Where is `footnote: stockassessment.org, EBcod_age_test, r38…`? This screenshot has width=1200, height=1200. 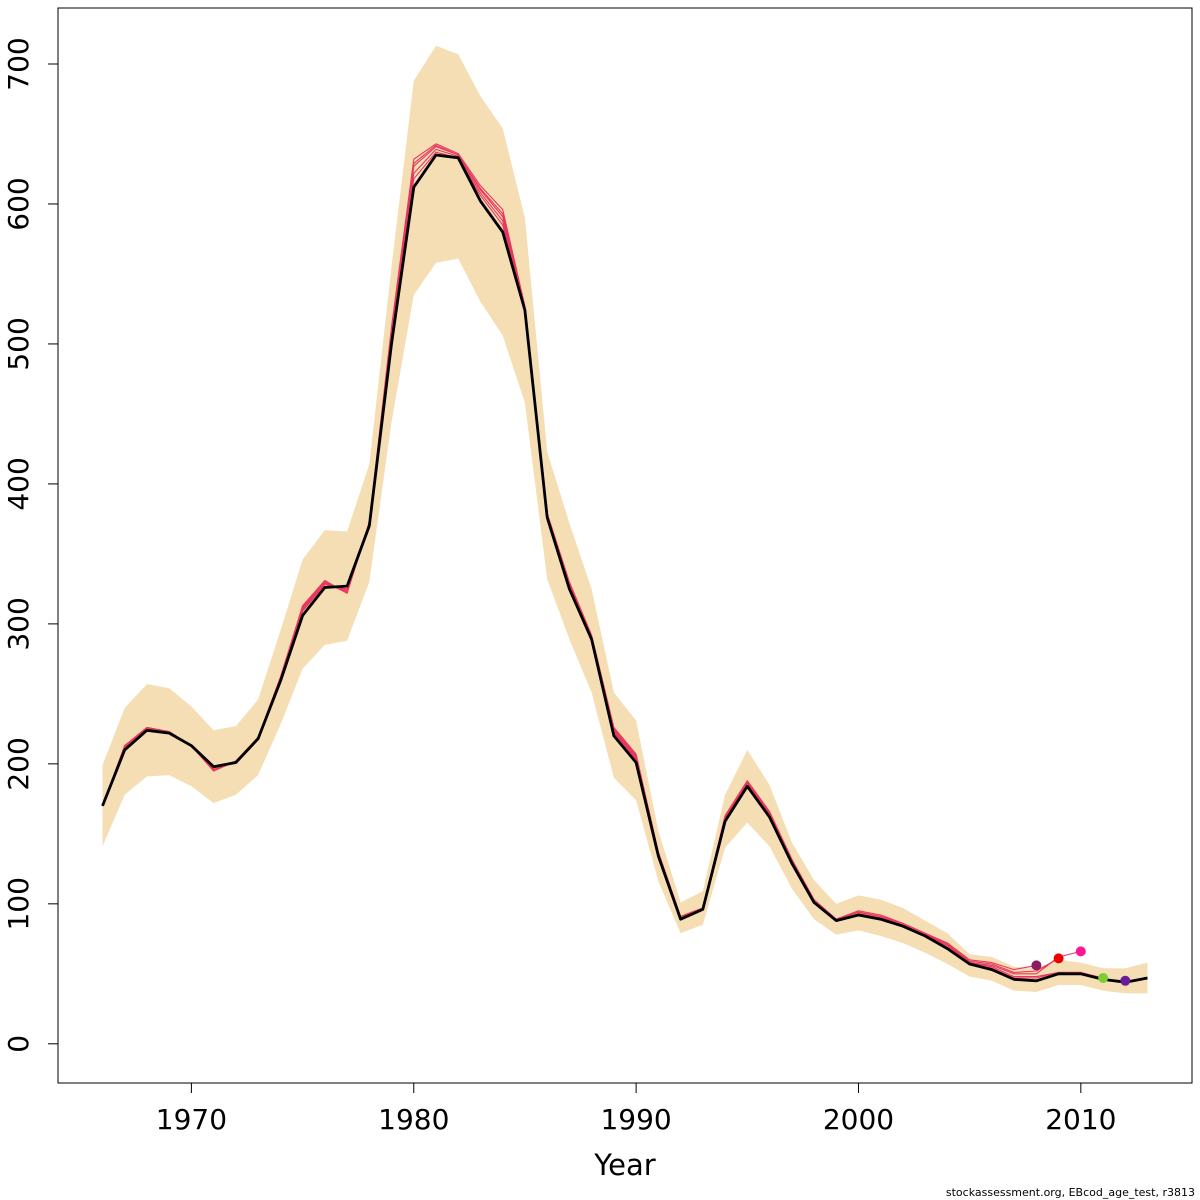
footnote: stockassessment.org, EBcod_age_test, r38… is located at coordinates (1070, 1192).